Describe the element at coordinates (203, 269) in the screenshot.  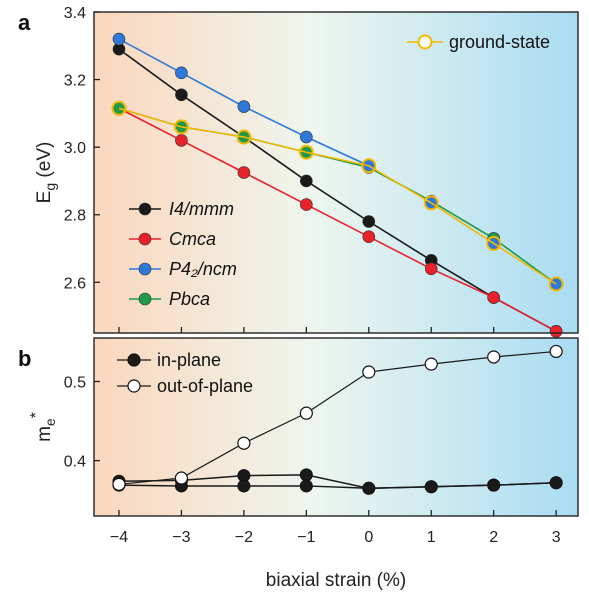
I see `legend-p4-ncm-label: P4₂/ncm` at that location.